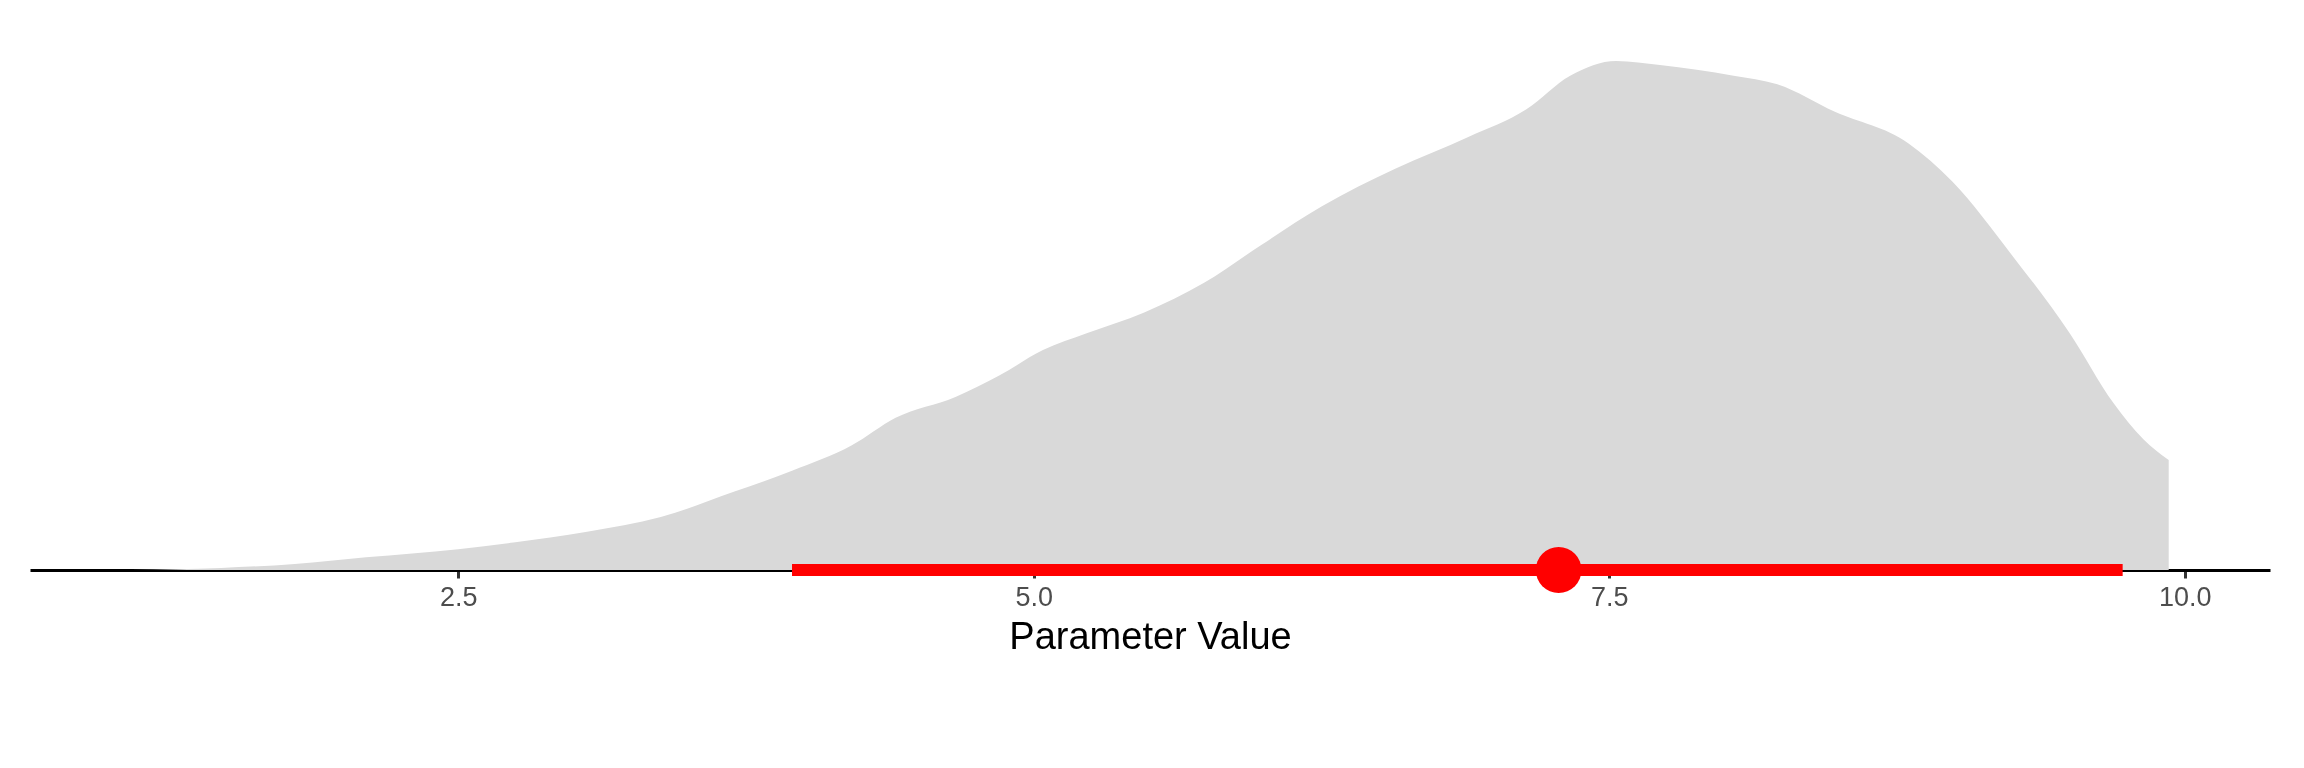 The image size is (2304, 768). Describe the element at coordinates (1610, 596) in the screenshot. I see `x-tick-label: 7.5` at that location.